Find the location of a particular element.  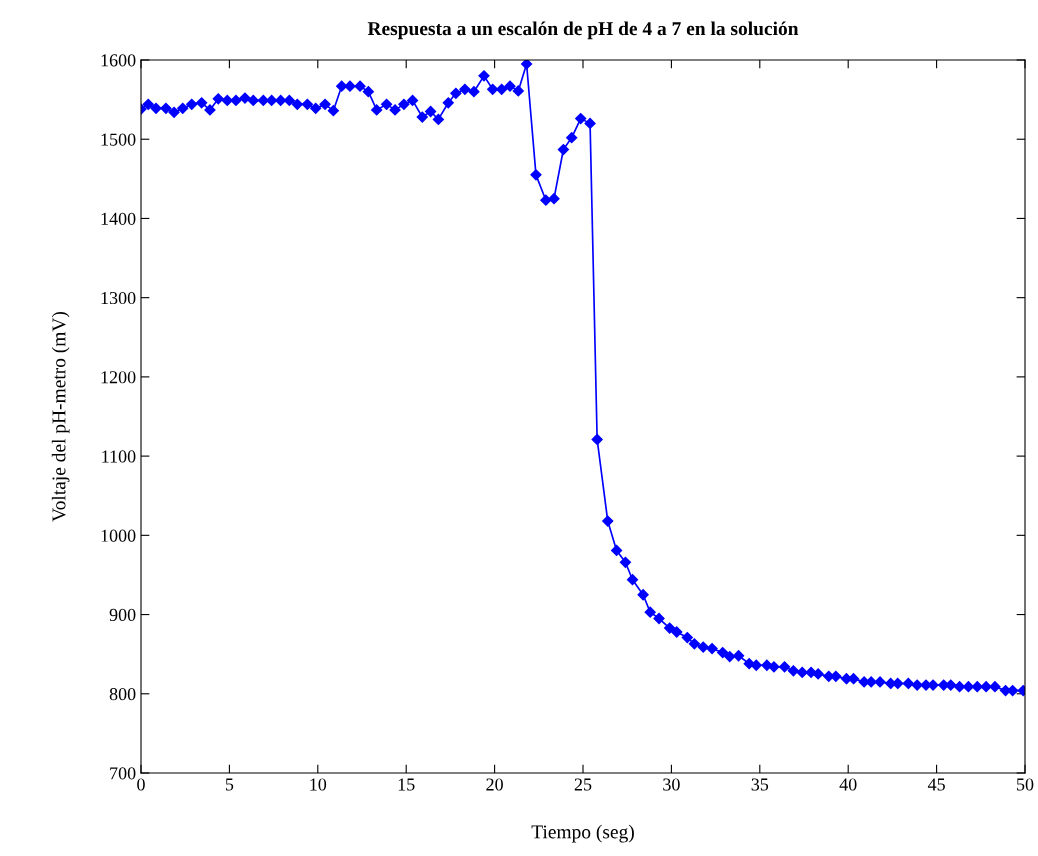

y-tick-label: 800 is located at coordinates (122, 694).